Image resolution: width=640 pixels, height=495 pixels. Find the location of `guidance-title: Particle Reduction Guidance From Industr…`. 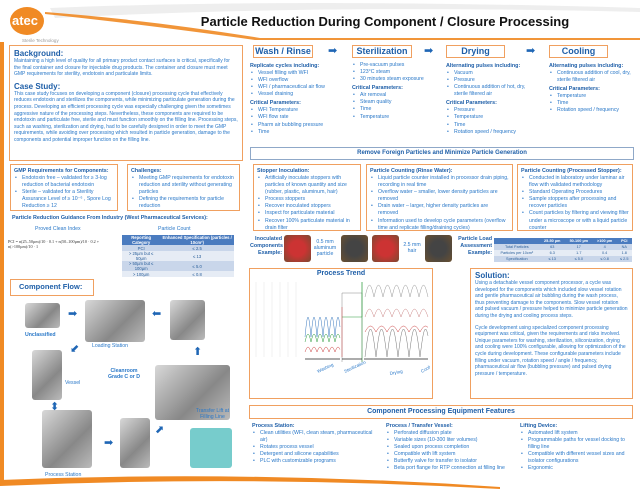

guidance-title: Particle Reduction Guidance From Industr… is located at coordinates (110, 218).